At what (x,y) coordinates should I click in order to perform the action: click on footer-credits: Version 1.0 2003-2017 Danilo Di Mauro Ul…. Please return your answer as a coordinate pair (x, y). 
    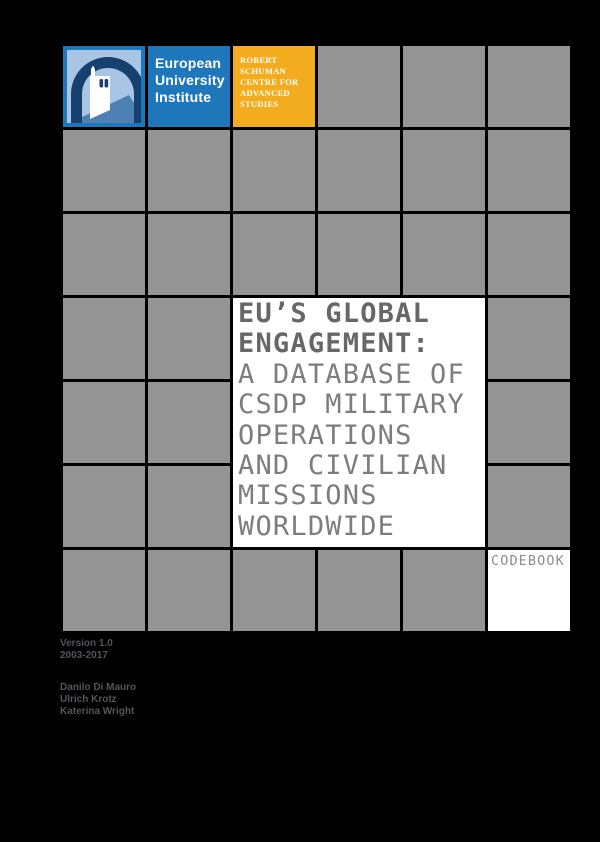
    Looking at the image, I should click on (98, 678).